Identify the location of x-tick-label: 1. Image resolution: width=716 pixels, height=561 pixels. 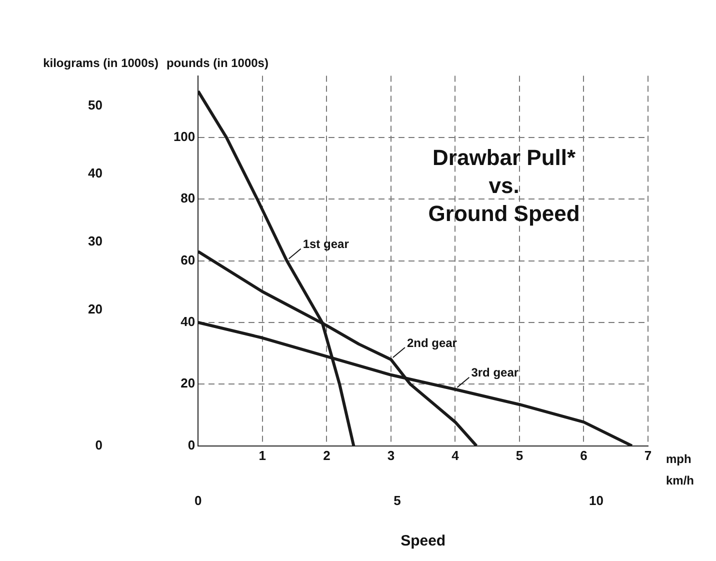
(262, 456).